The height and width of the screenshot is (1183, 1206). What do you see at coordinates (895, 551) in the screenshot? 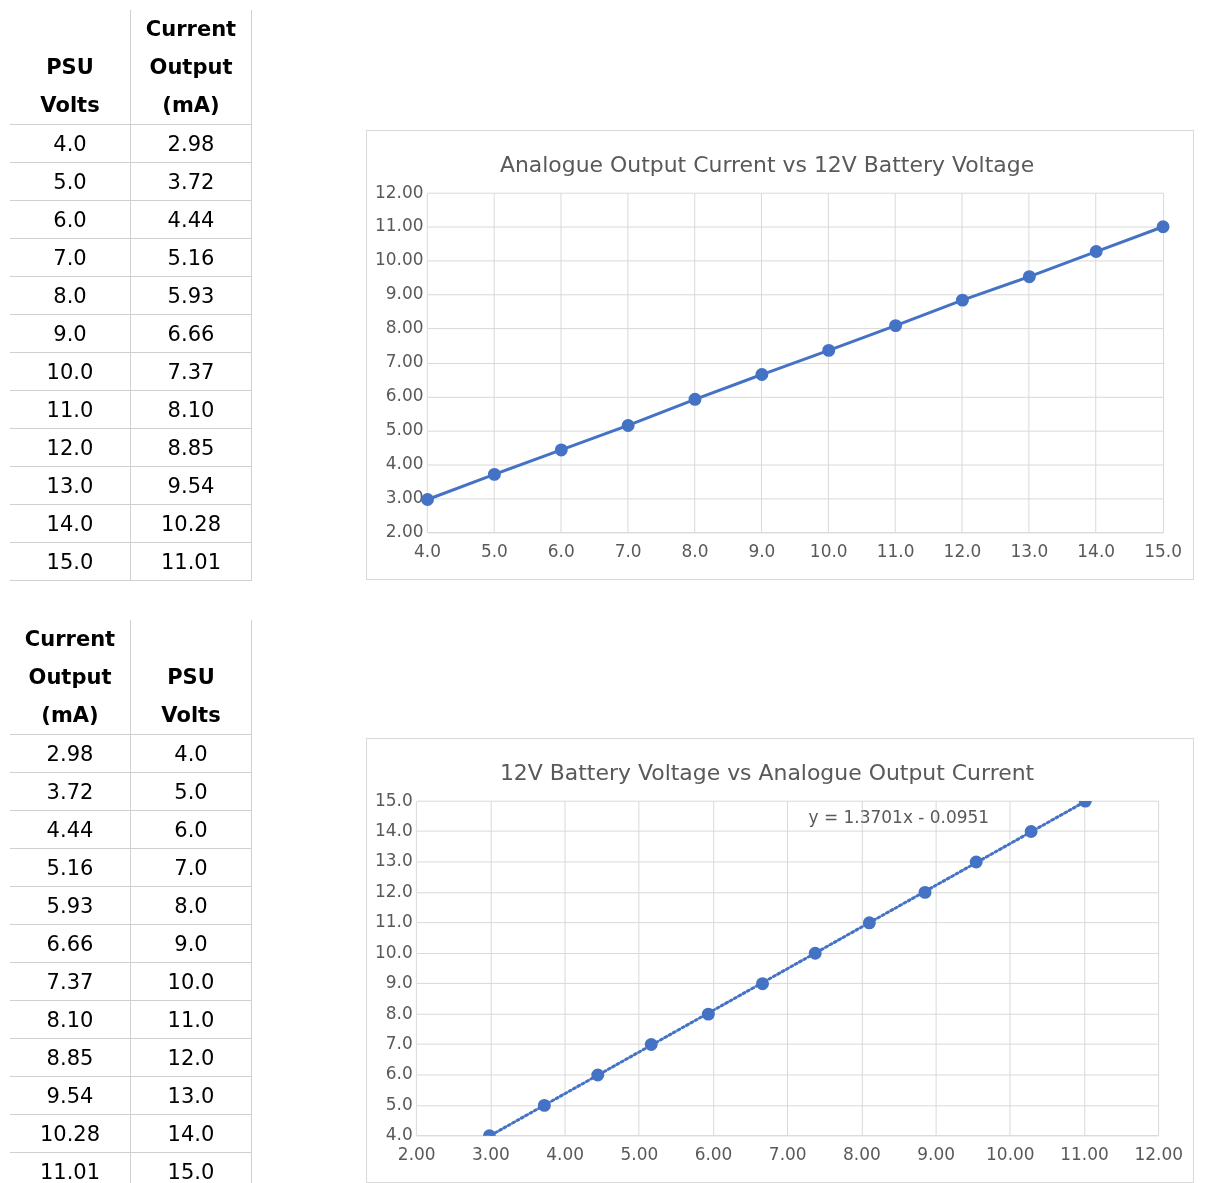
I see `x-tick-label: 11.0` at bounding box center [895, 551].